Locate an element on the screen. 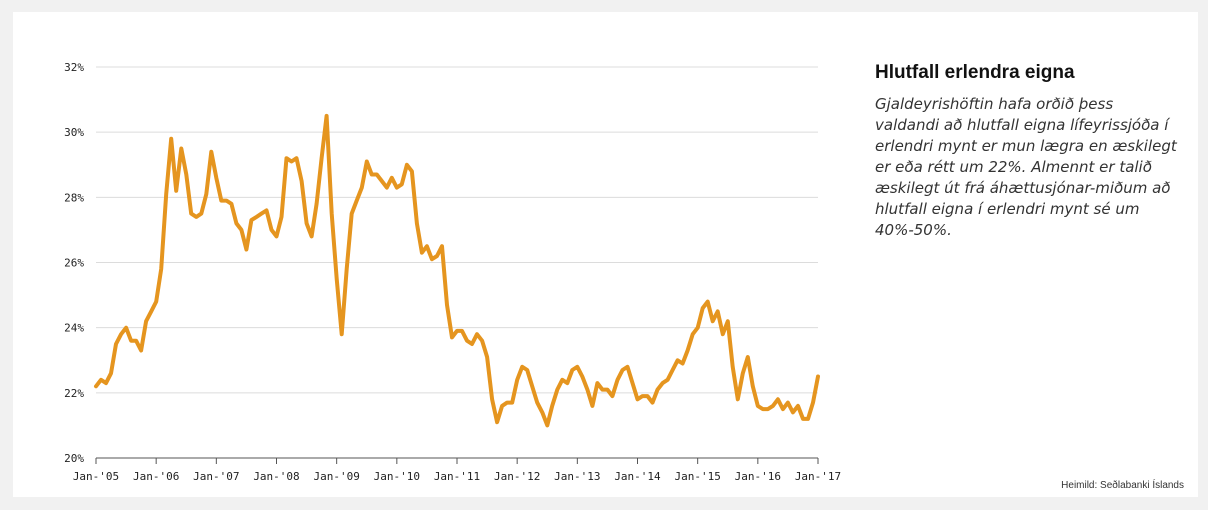 Image resolution: width=1208 pixels, height=510 pixels. x-tick-label: Jan-'06 is located at coordinates (156, 476).